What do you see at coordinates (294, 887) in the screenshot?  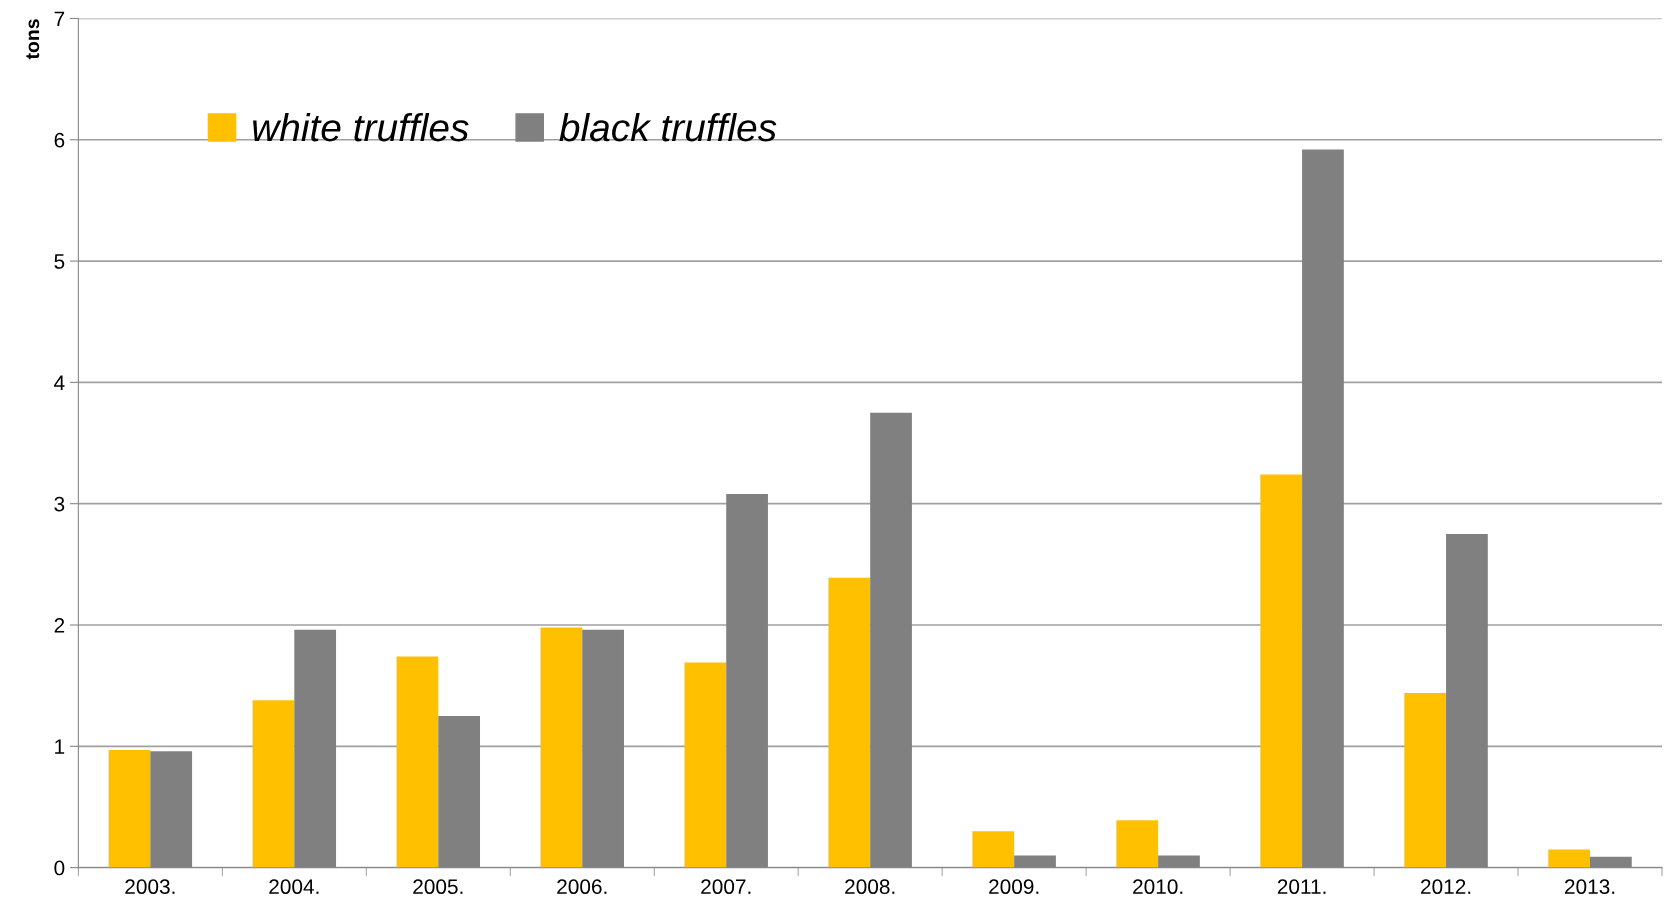 I see `x-tick-label: 2004.` at bounding box center [294, 887].